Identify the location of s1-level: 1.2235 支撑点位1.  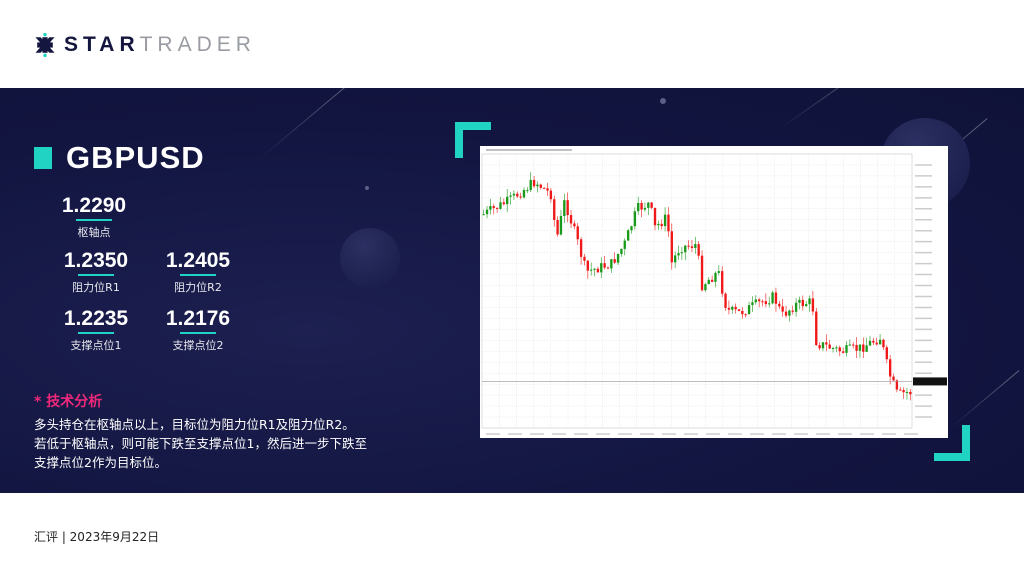
(96, 330).